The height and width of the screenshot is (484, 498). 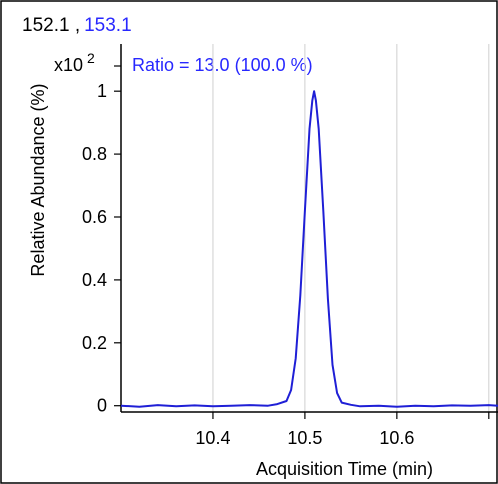 I want to click on y-tick-label: 0.2, so click(x=94, y=343).